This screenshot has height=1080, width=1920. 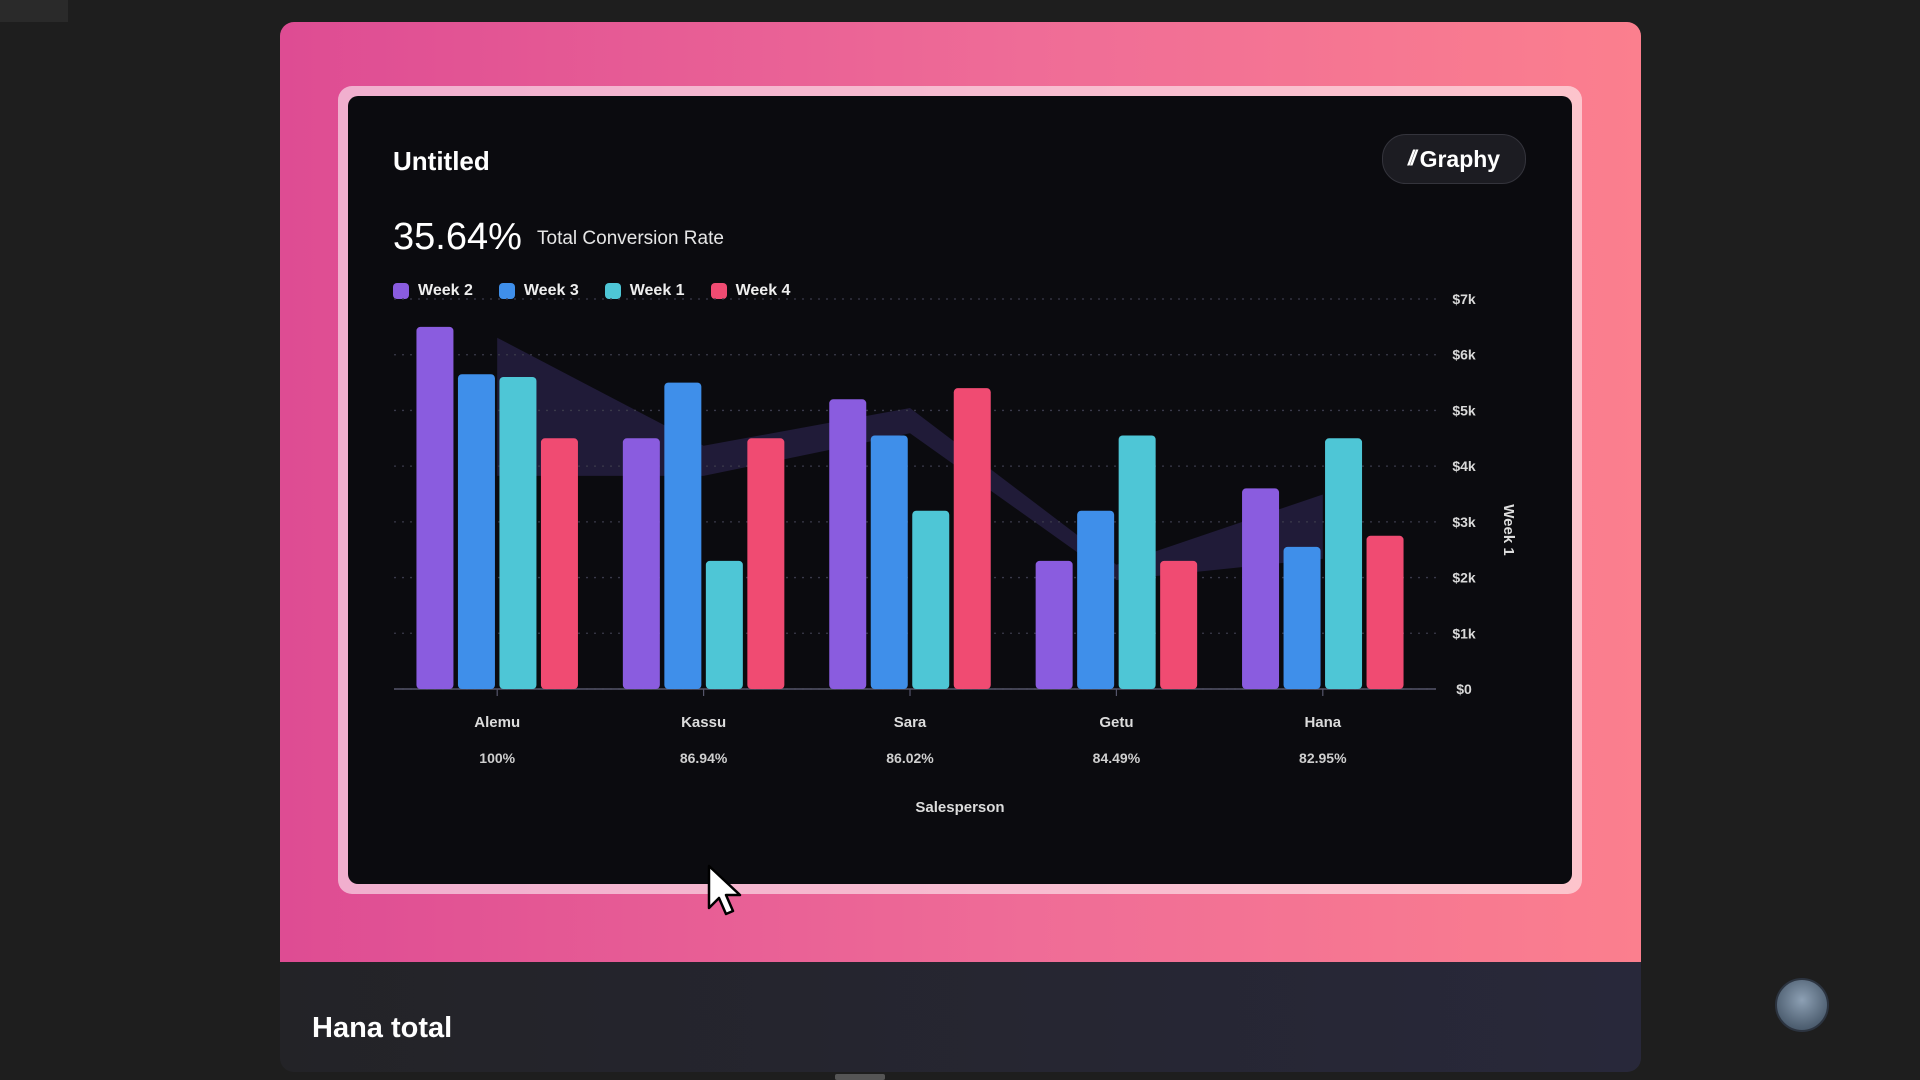 What do you see at coordinates (724, 624) in the screenshot?
I see `bar-week1-kassu` at bounding box center [724, 624].